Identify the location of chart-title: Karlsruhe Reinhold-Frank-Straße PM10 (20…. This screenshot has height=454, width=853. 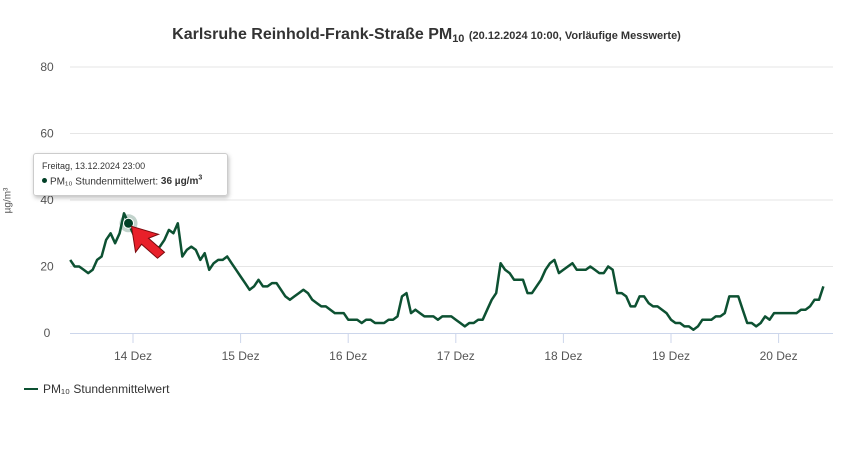
(426, 35).